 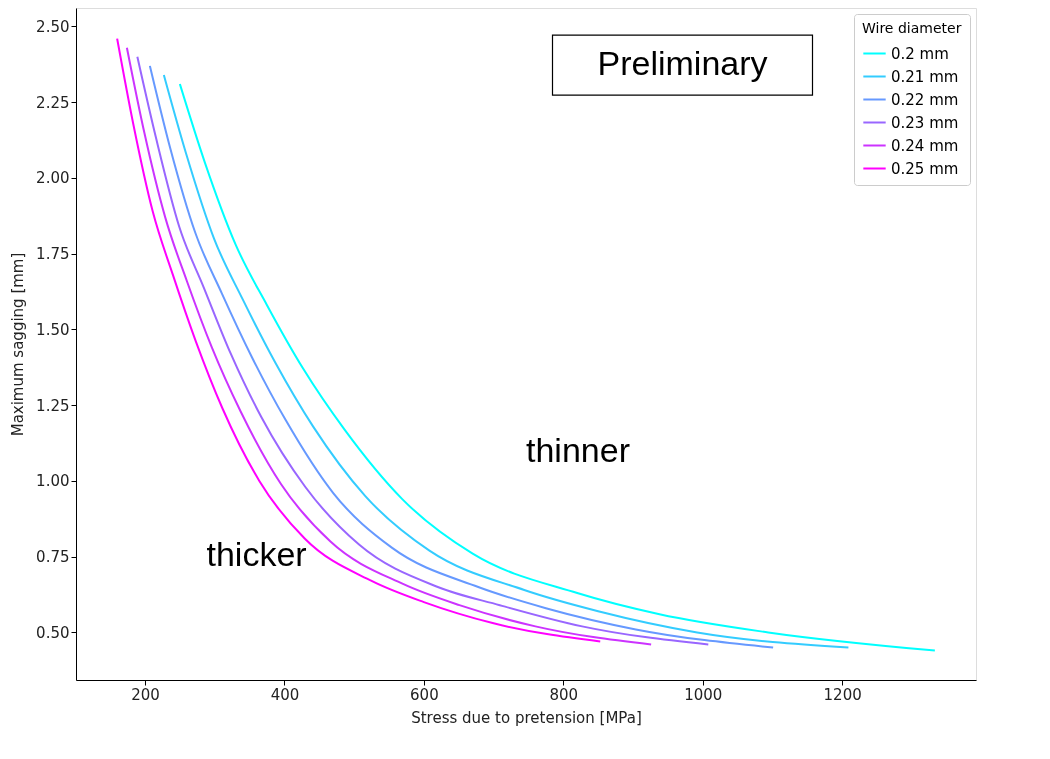 I want to click on y-tick-label: 1.75, so click(x=53, y=254).